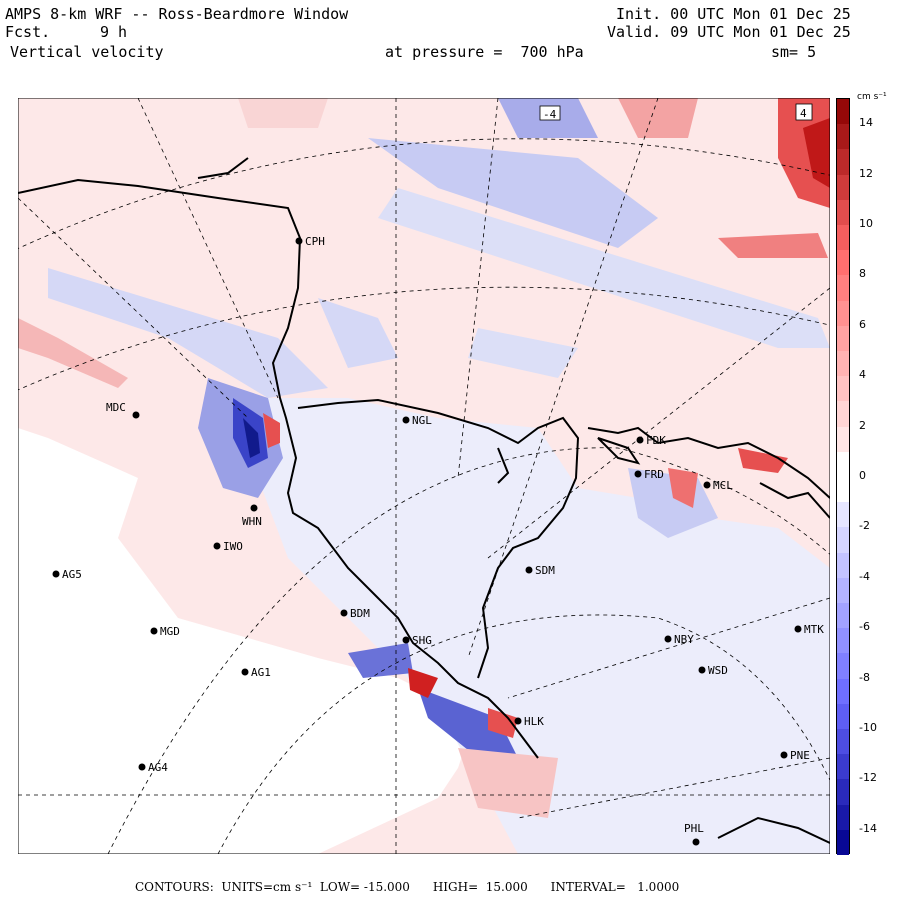 The image size is (900, 900). What do you see at coordinates (794, 52) in the screenshot?
I see `smoothing: sm= 5` at bounding box center [794, 52].